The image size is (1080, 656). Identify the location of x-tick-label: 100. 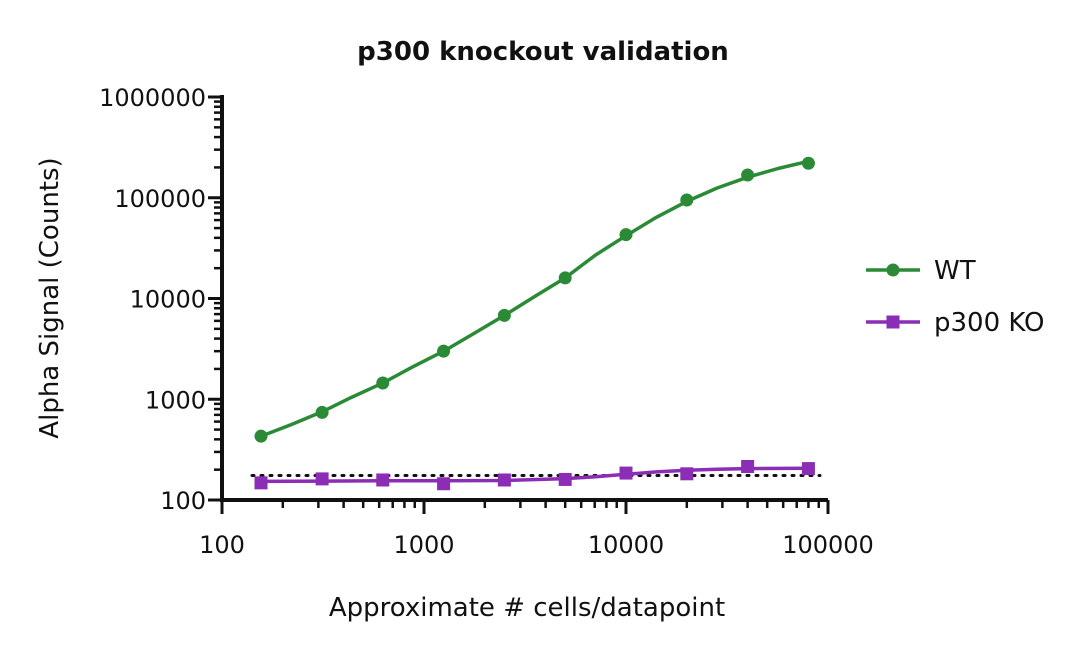
(222, 545).